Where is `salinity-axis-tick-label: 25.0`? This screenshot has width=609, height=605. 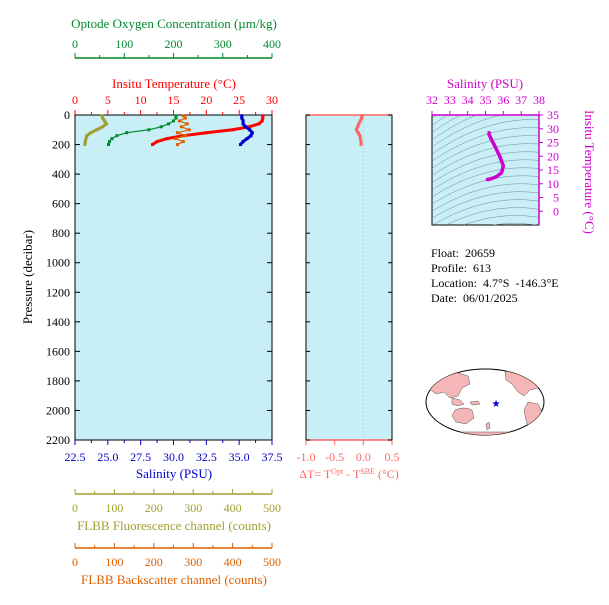 salinity-axis-tick-label: 25.0 is located at coordinates (107, 457).